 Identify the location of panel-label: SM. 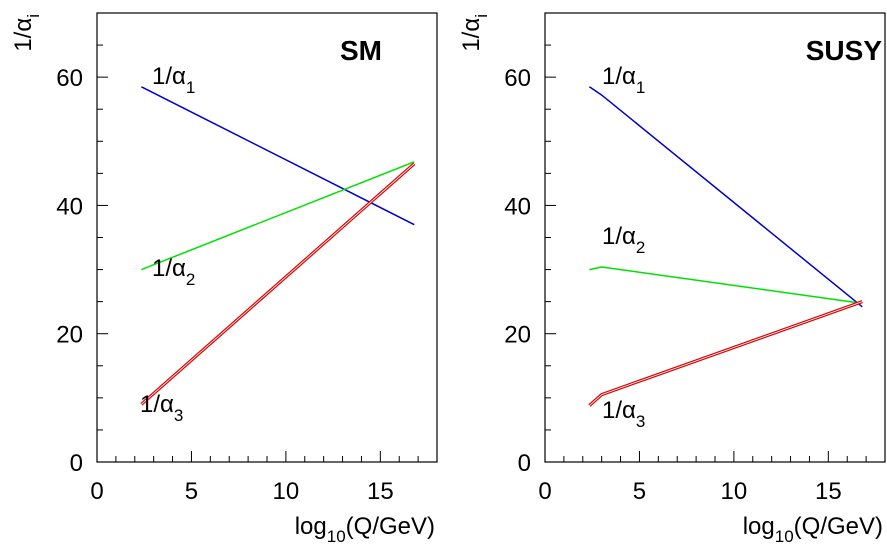
(361, 50).